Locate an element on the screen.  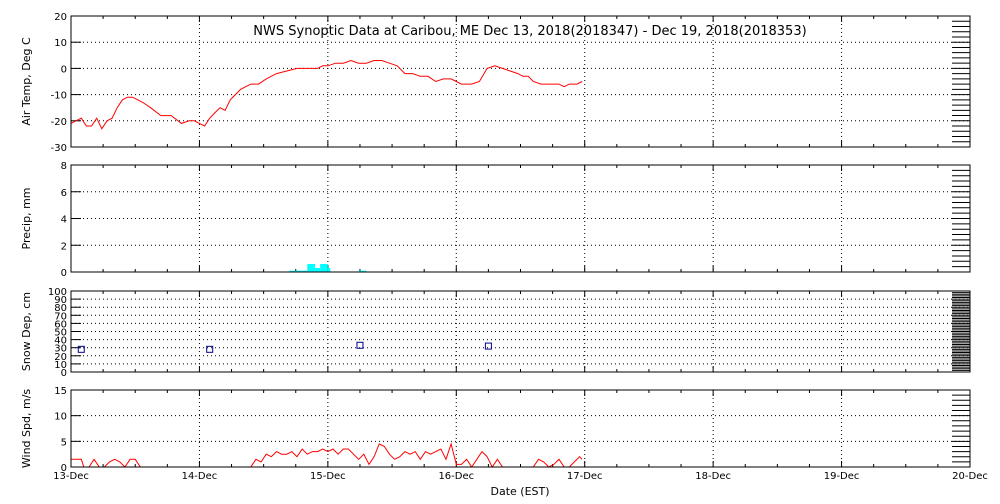
y-tick-label: -10 is located at coordinates (59, 96).